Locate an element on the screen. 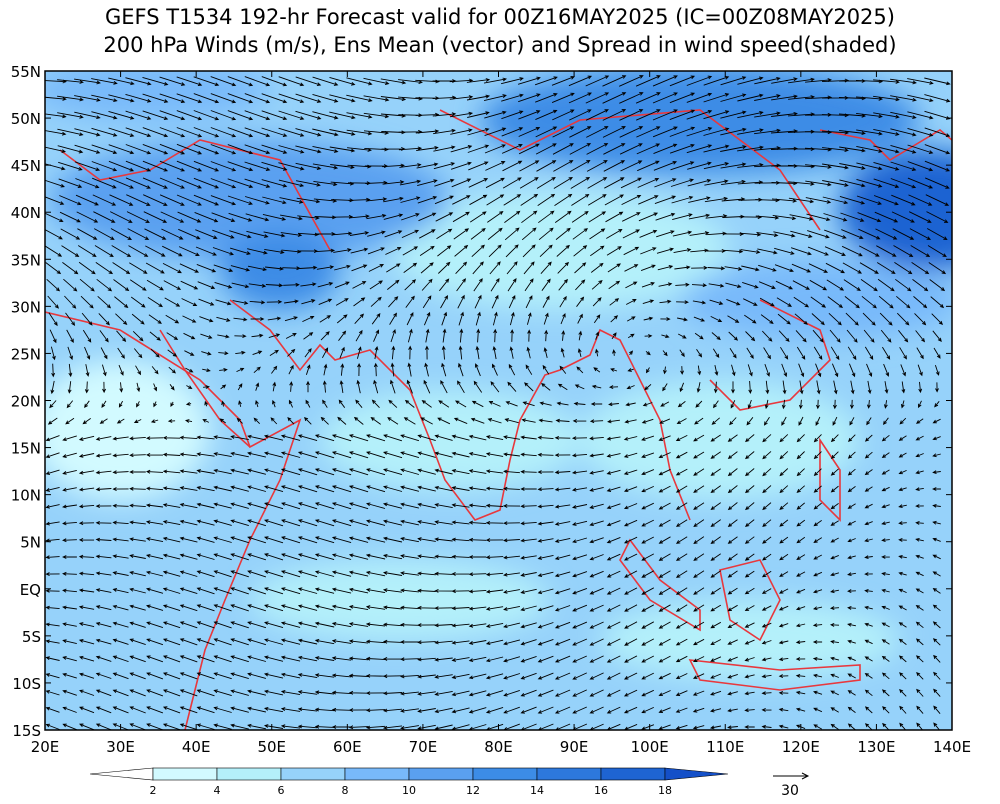  lon-label: 90E is located at coordinates (574, 747).